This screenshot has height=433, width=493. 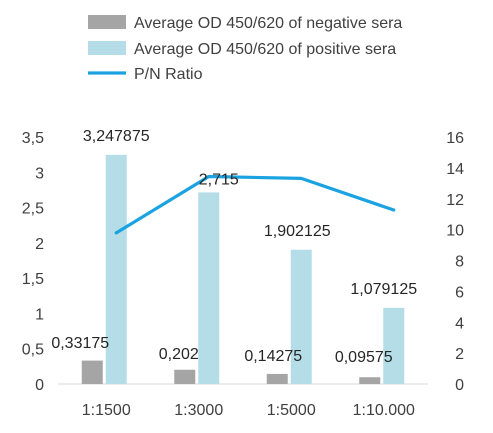 What do you see at coordinates (39, 314) in the screenshot?
I see `y-left-tick-label: 1` at bounding box center [39, 314].